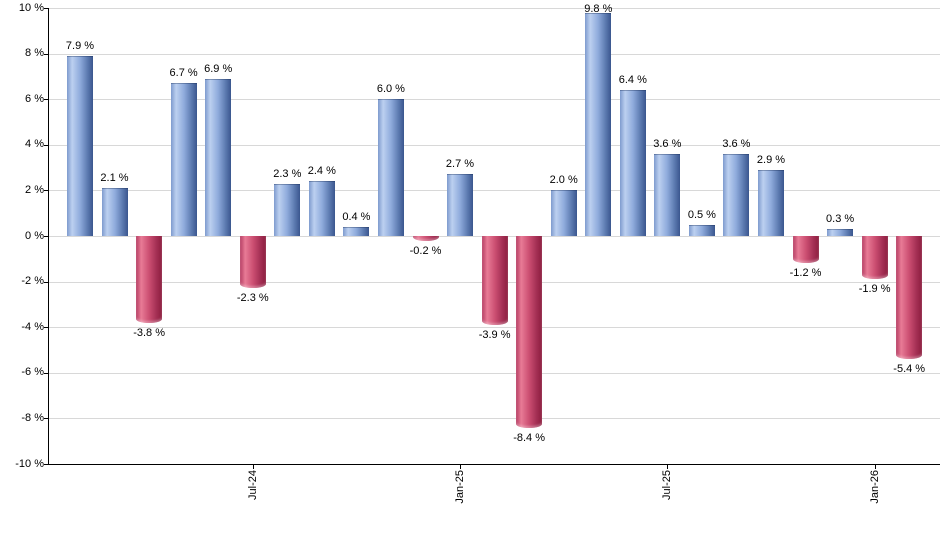 This screenshot has height=550, width=940. I want to click on y-axis-line, so click(48, 236).